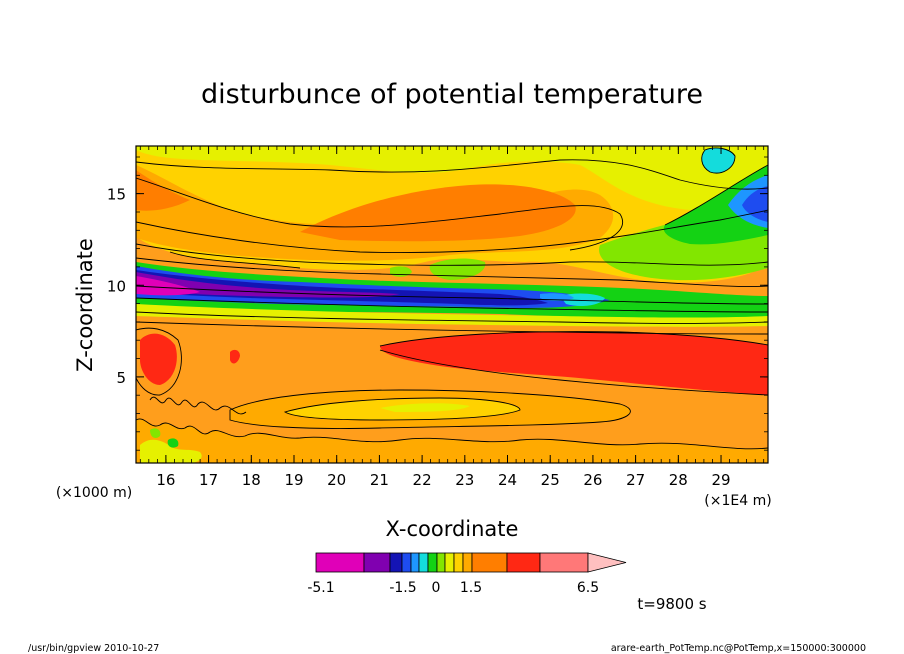 This screenshot has width=904, height=654. What do you see at coordinates (116, 195) in the screenshot?
I see `y-tick-label: 15` at bounding box center [116, 195].